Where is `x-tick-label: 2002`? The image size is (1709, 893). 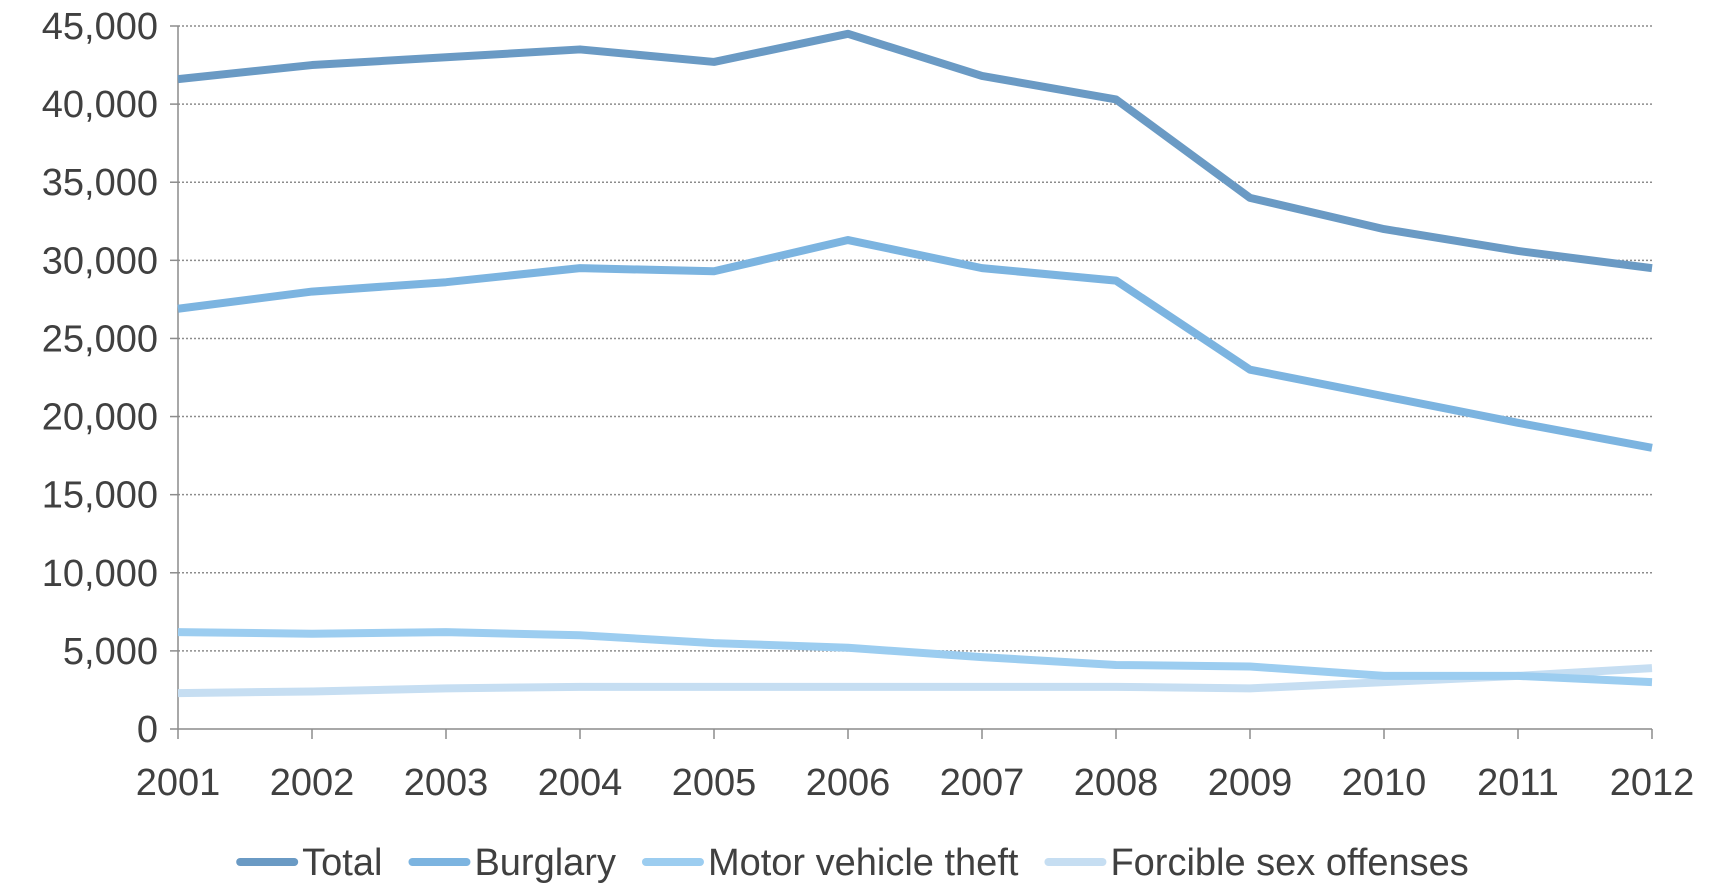 x-tick-label: 2002 is located at coordinates (312, 783).